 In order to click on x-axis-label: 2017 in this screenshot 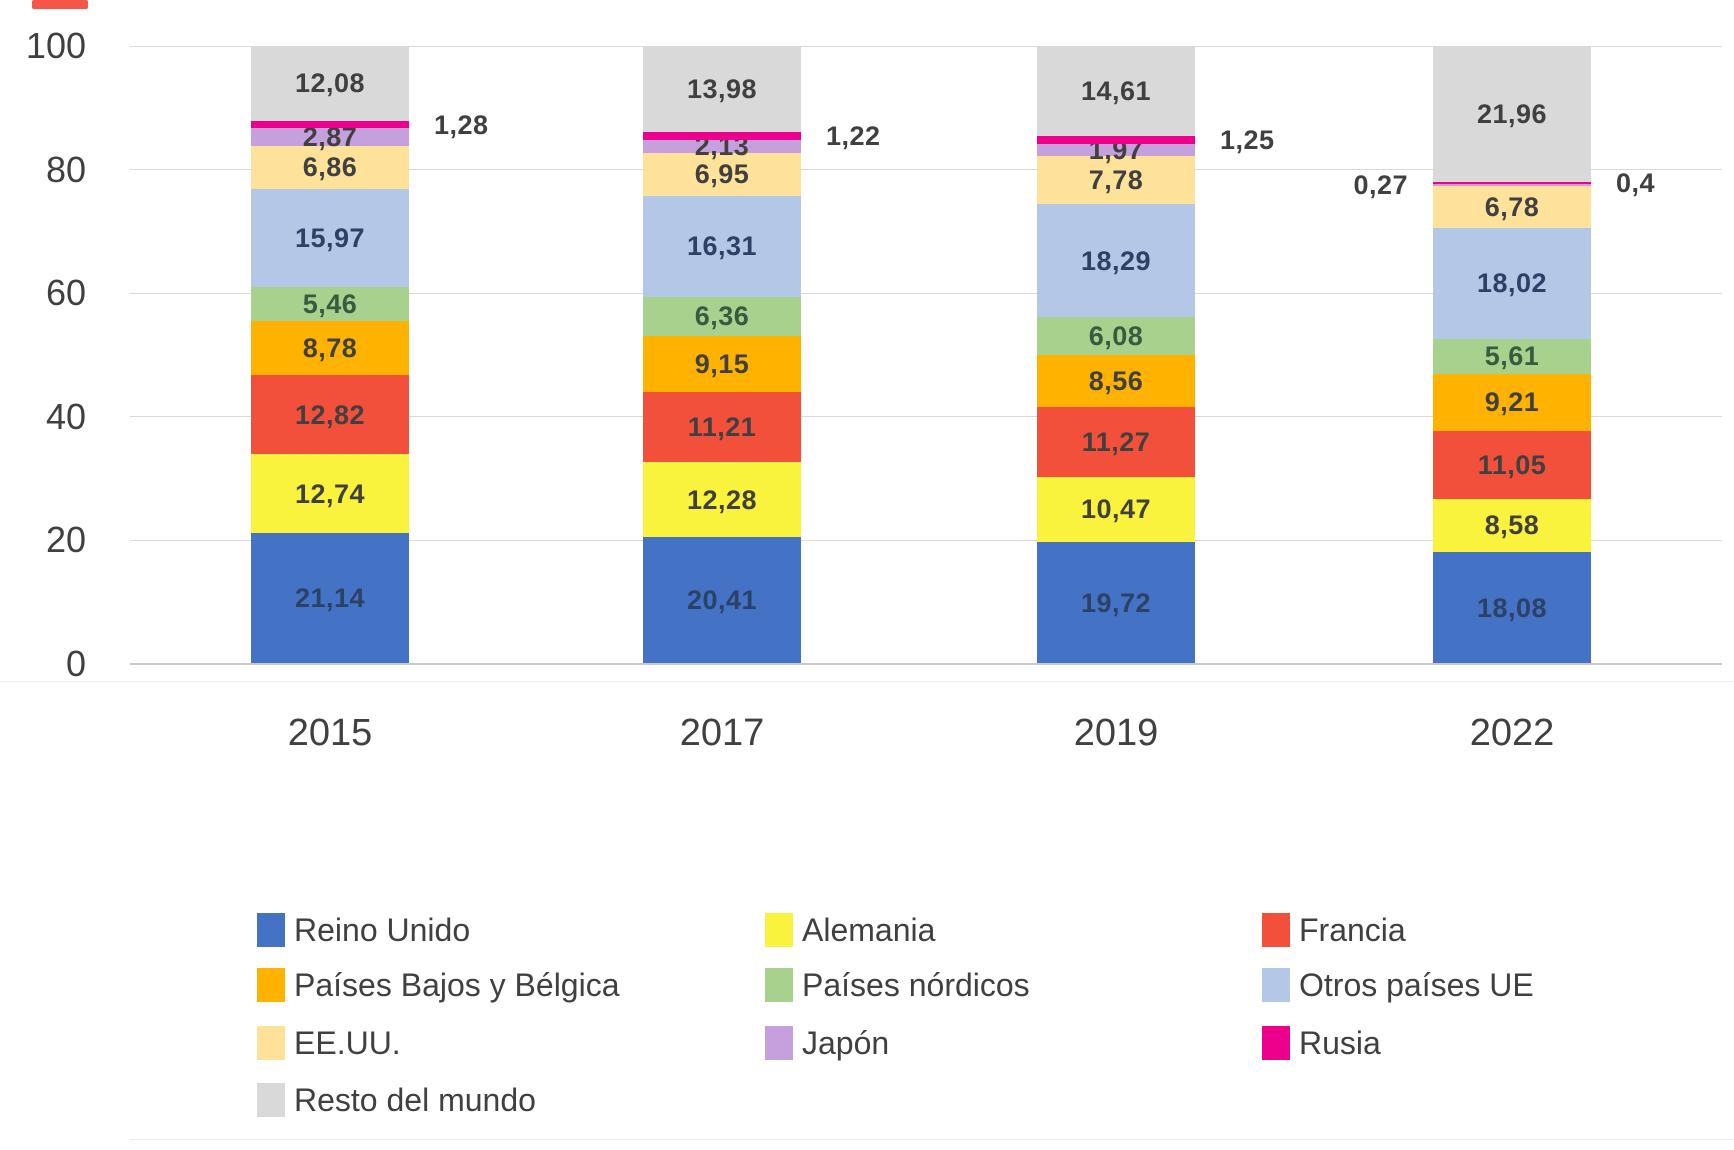, I will do `click(722, 733)`.